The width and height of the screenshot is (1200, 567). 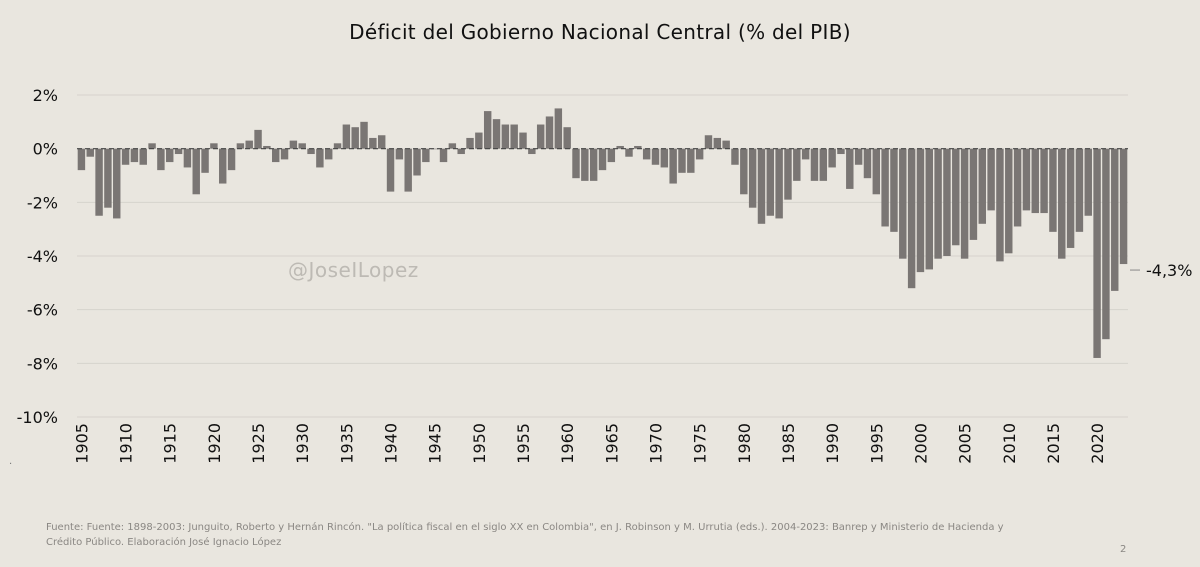 What do you see at coordinates (929, 209) in the screenshot?
I see `bar-2001` at bounding box center [929, 209].